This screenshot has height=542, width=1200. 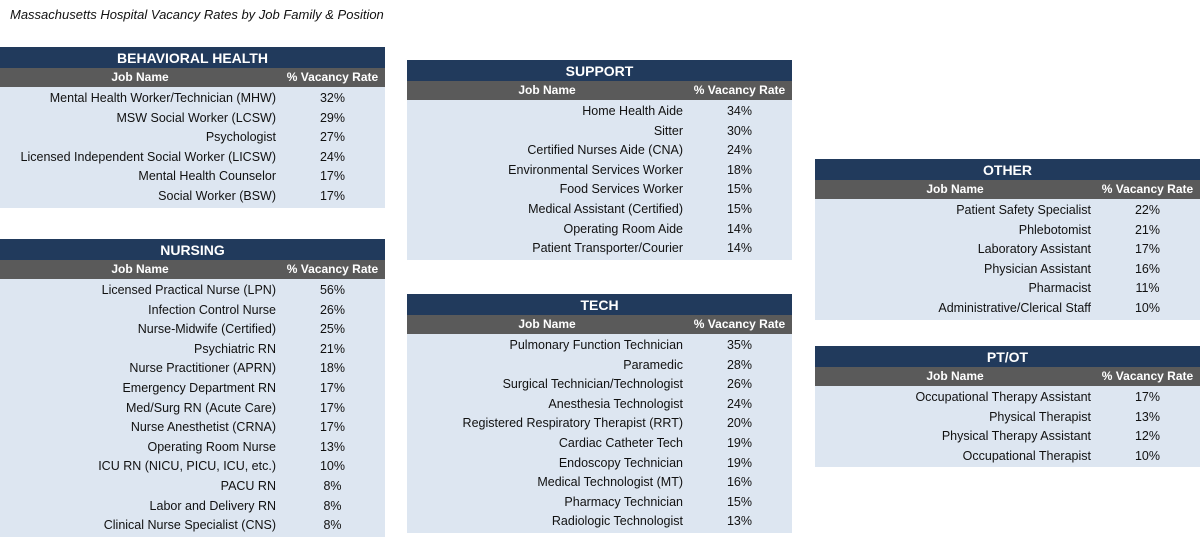 What do you see at coordinates (1007, 398) in the screenshot?
I see `table-row: Occupational Therapy Assistant 17%` at bounding box center [1007, 398].